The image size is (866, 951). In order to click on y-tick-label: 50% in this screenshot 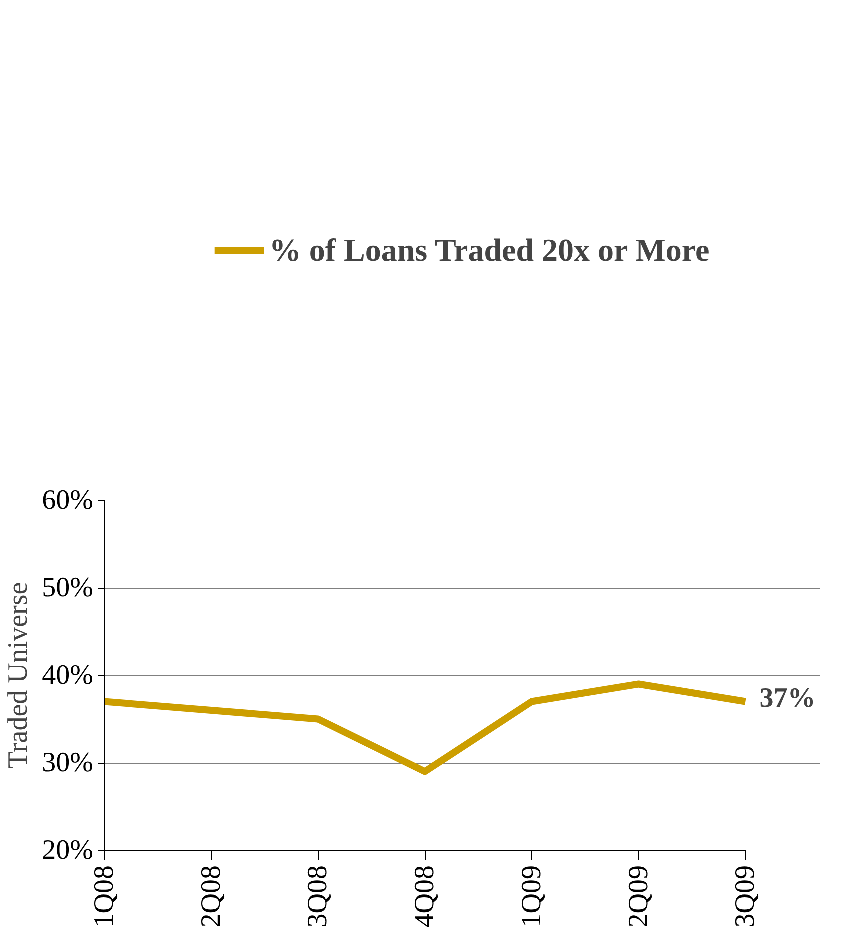, I will do `click(68, 588)`.